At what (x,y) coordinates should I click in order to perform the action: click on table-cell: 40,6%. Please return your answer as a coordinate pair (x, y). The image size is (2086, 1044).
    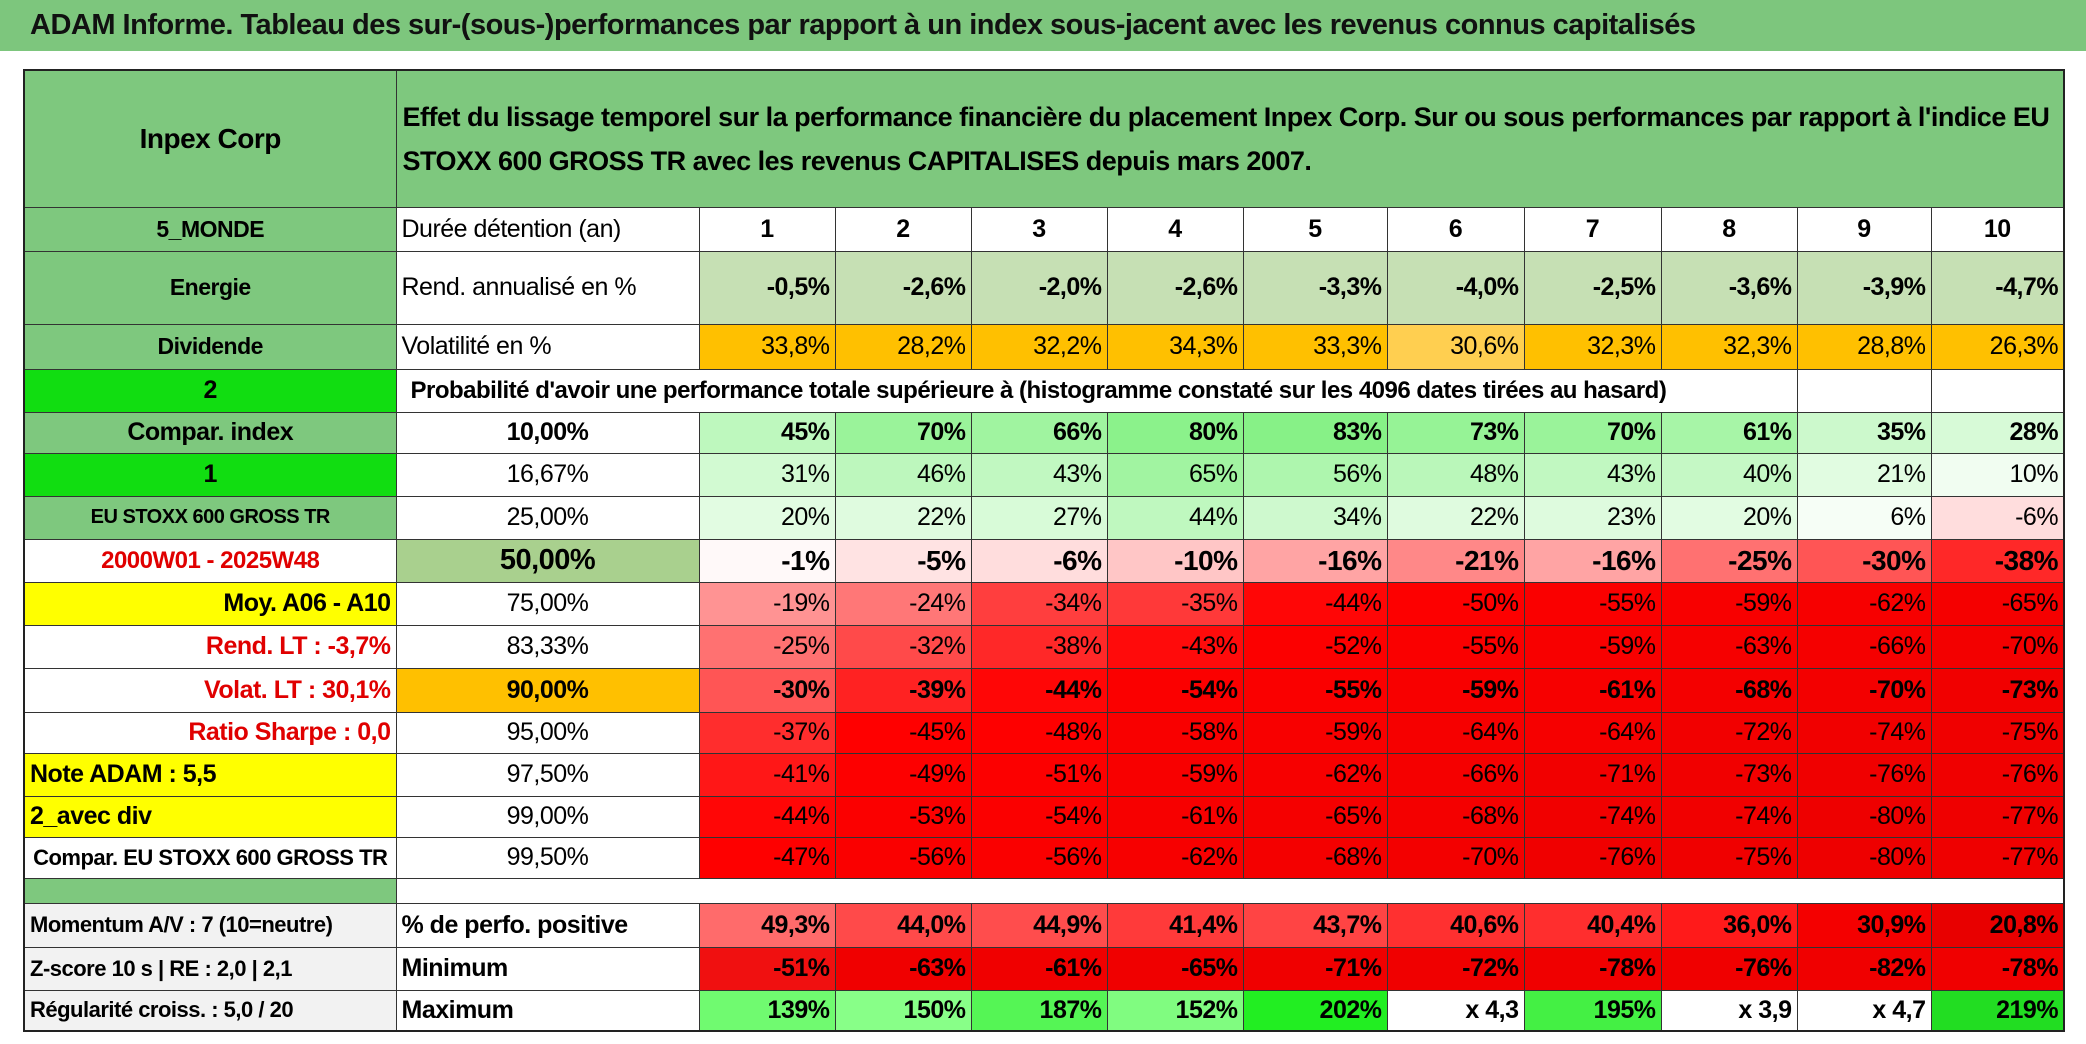
    Looking at the image, I should click on (1455, 925).